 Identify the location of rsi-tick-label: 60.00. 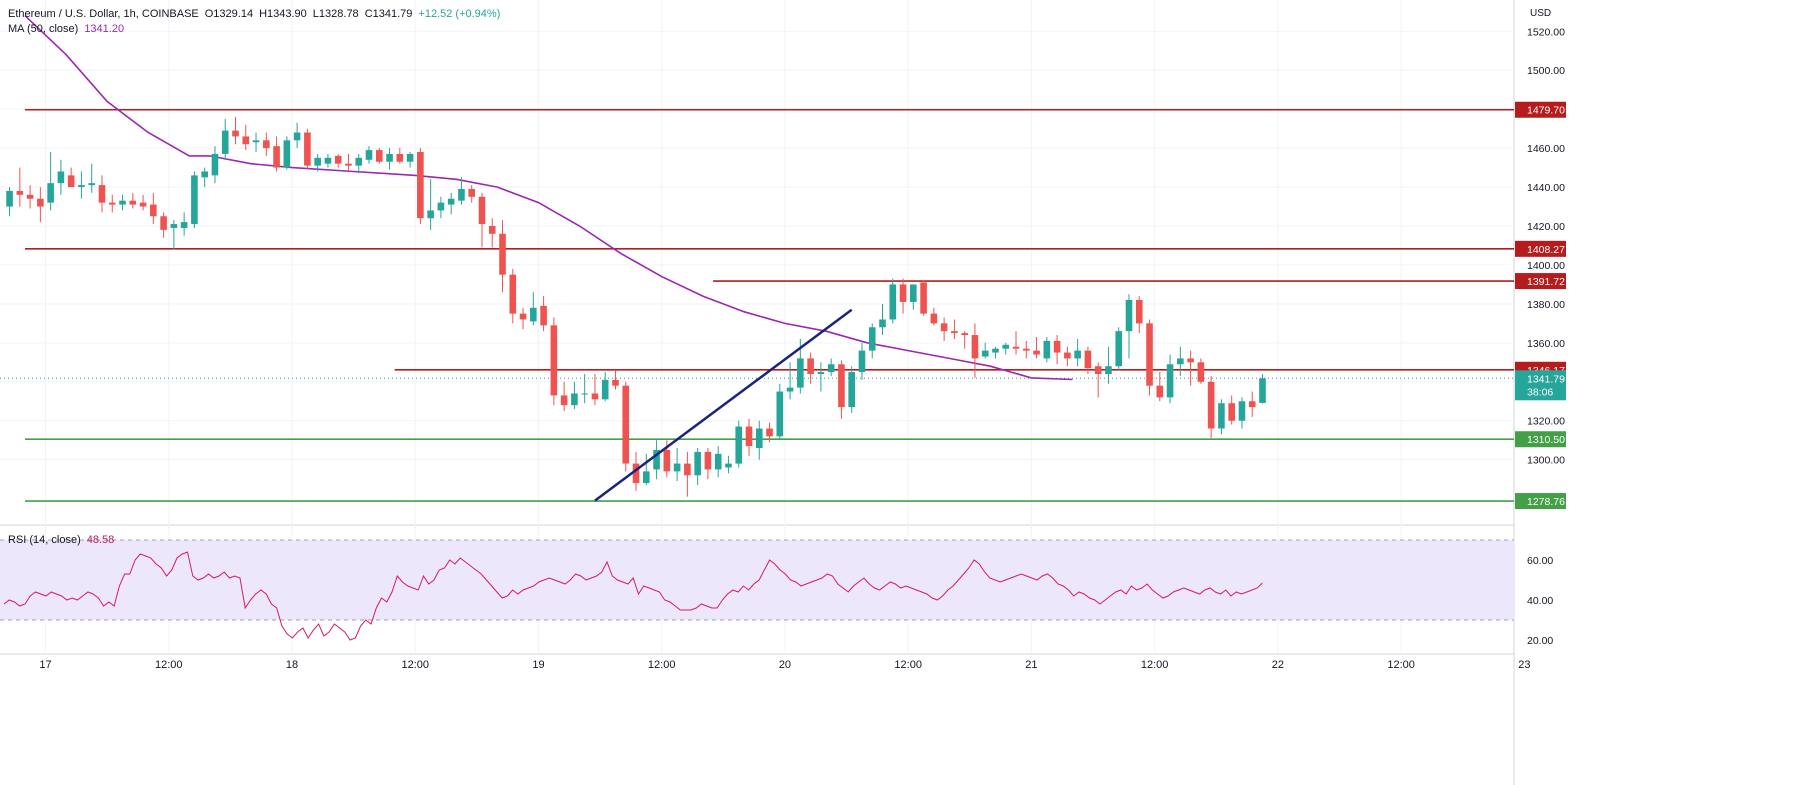
(1540, 561).